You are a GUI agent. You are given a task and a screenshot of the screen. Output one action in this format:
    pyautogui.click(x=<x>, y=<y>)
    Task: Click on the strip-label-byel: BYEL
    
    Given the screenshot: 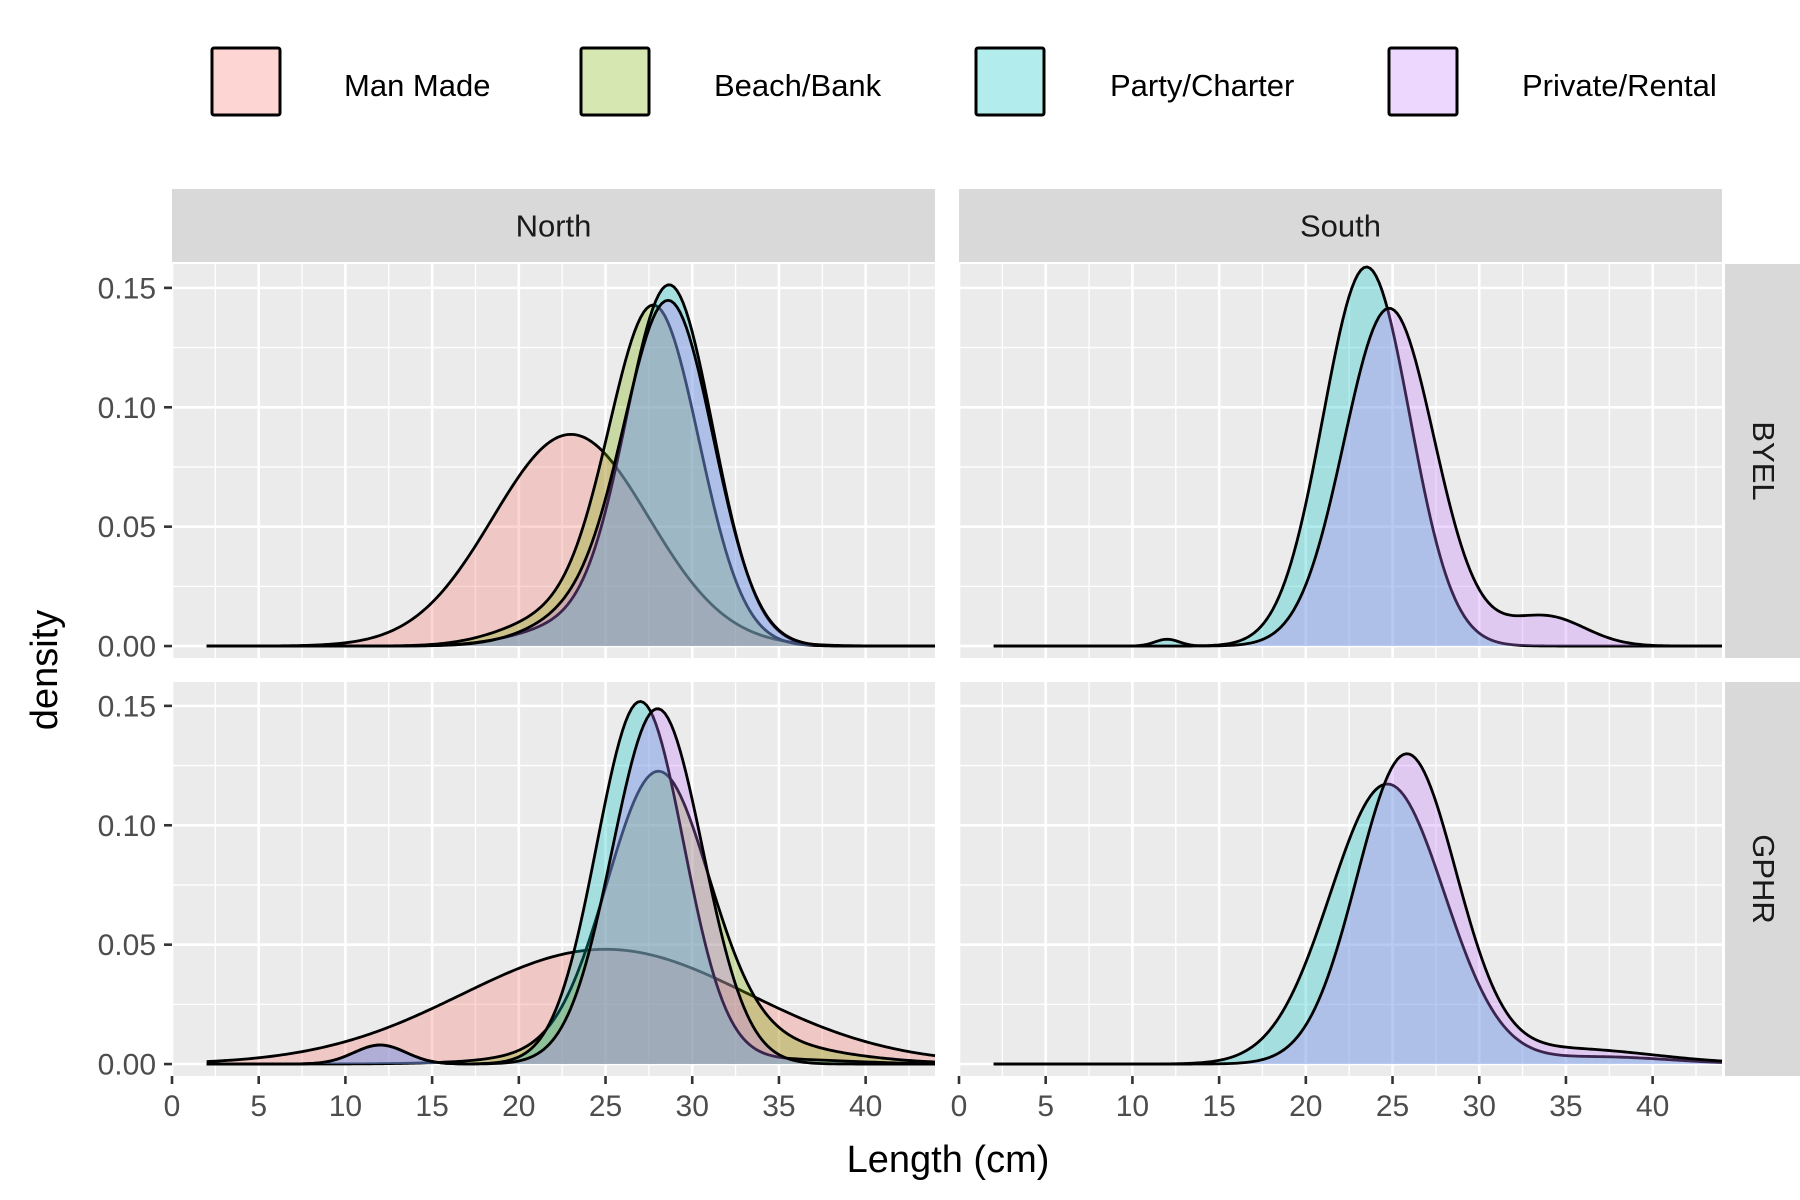 What is the action you would take?
    pyautogui.click(x=1763, y=460)
    